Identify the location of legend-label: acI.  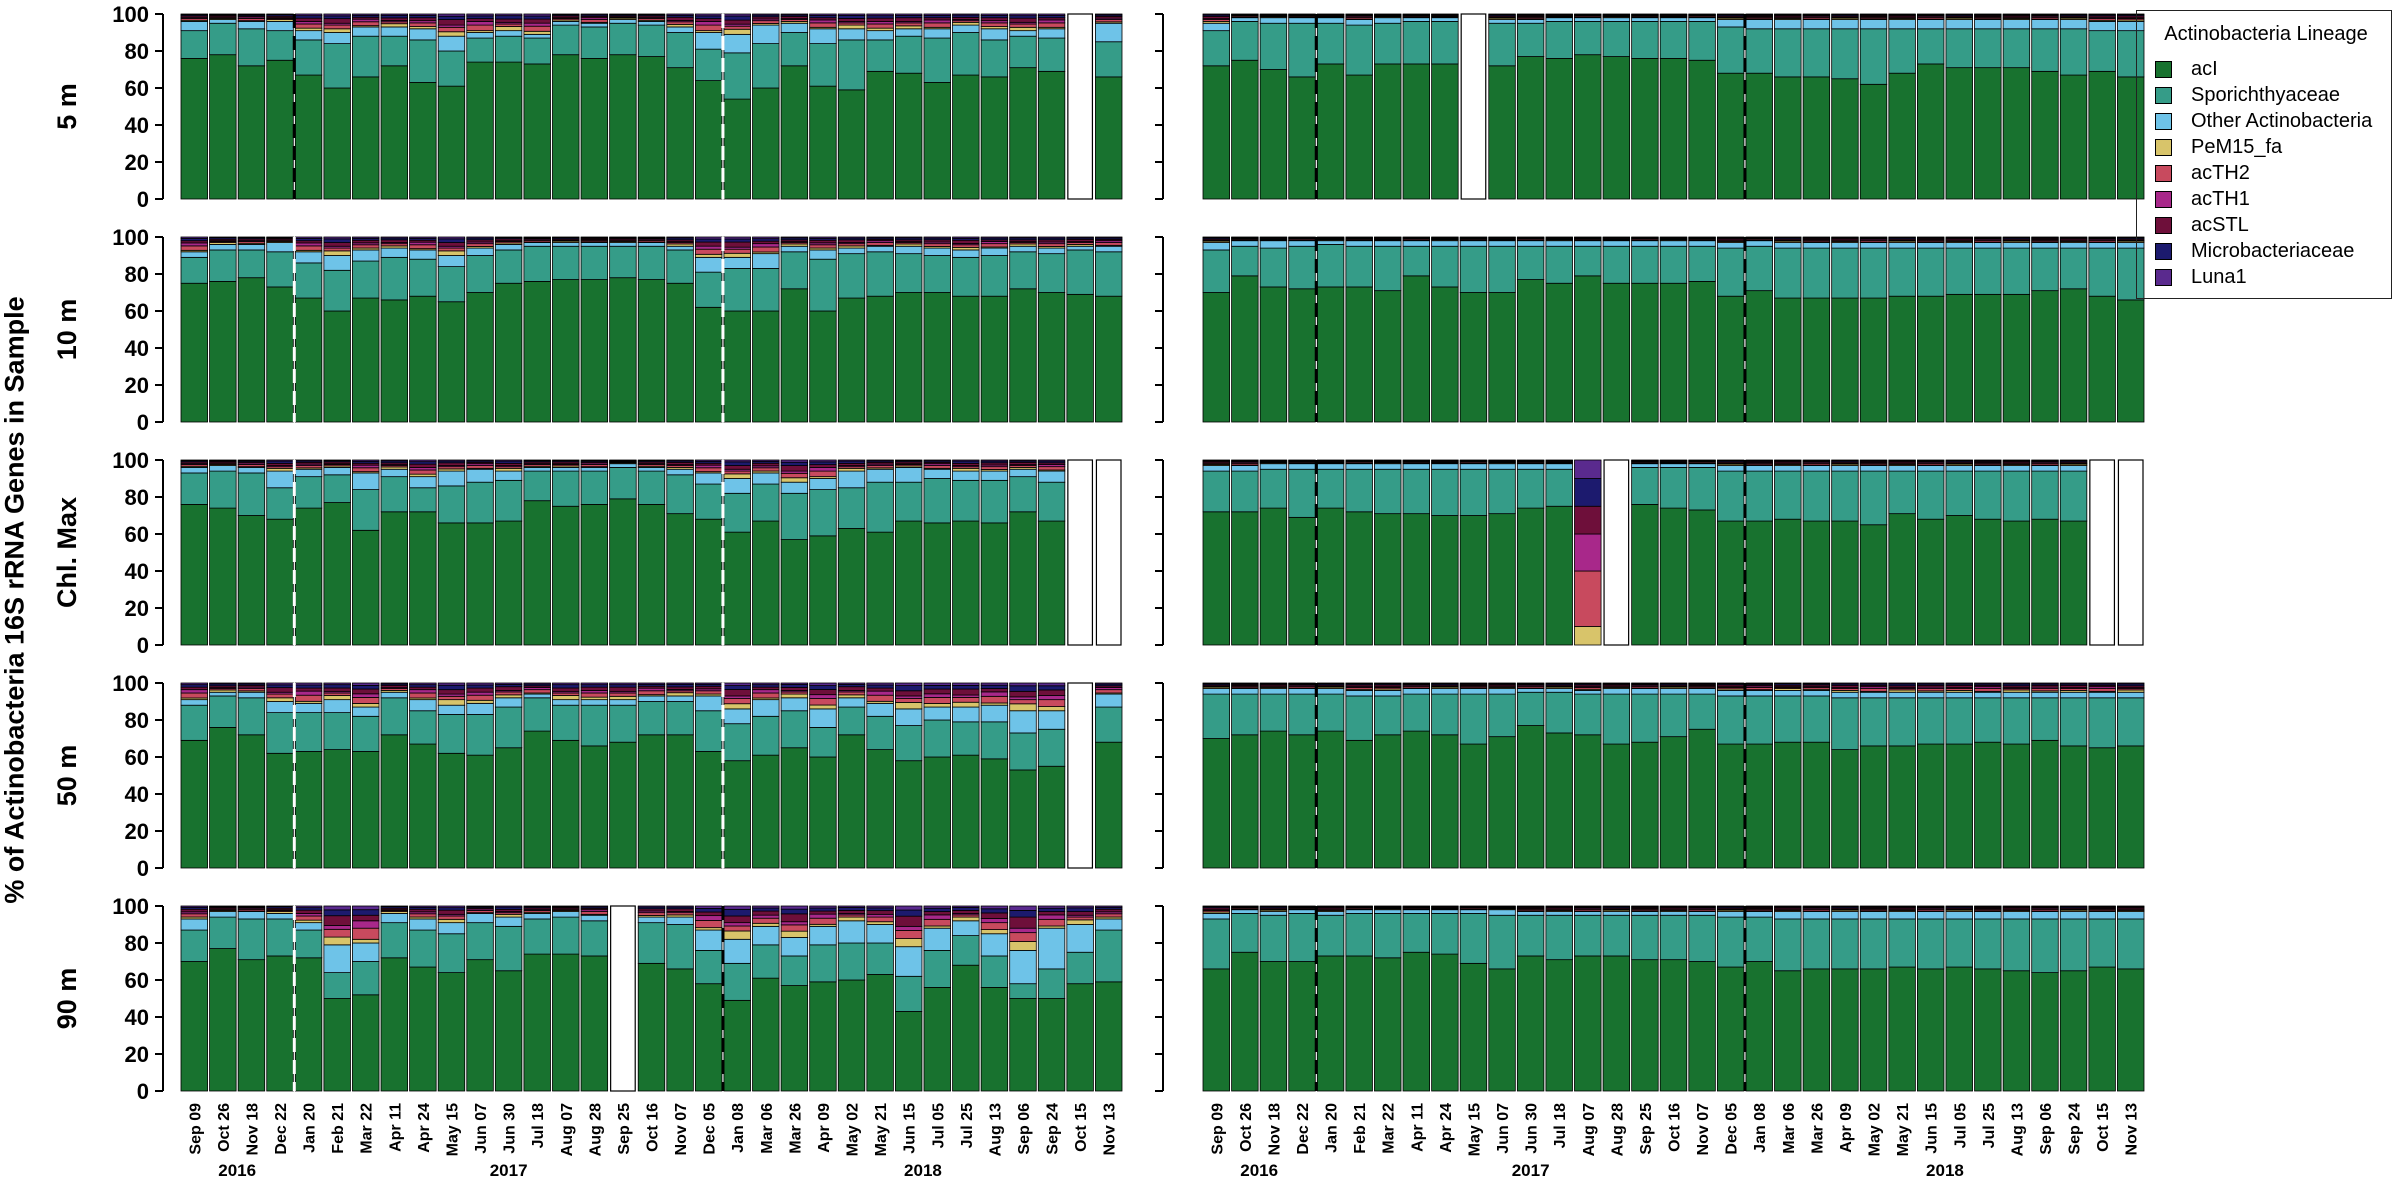
(2204, 68).